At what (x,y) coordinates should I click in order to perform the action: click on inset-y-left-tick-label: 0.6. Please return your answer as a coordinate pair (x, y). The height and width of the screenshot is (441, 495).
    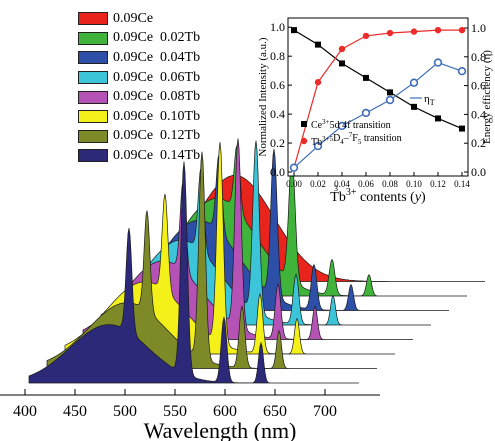
    Looking at the image, I should click on (277, 85).